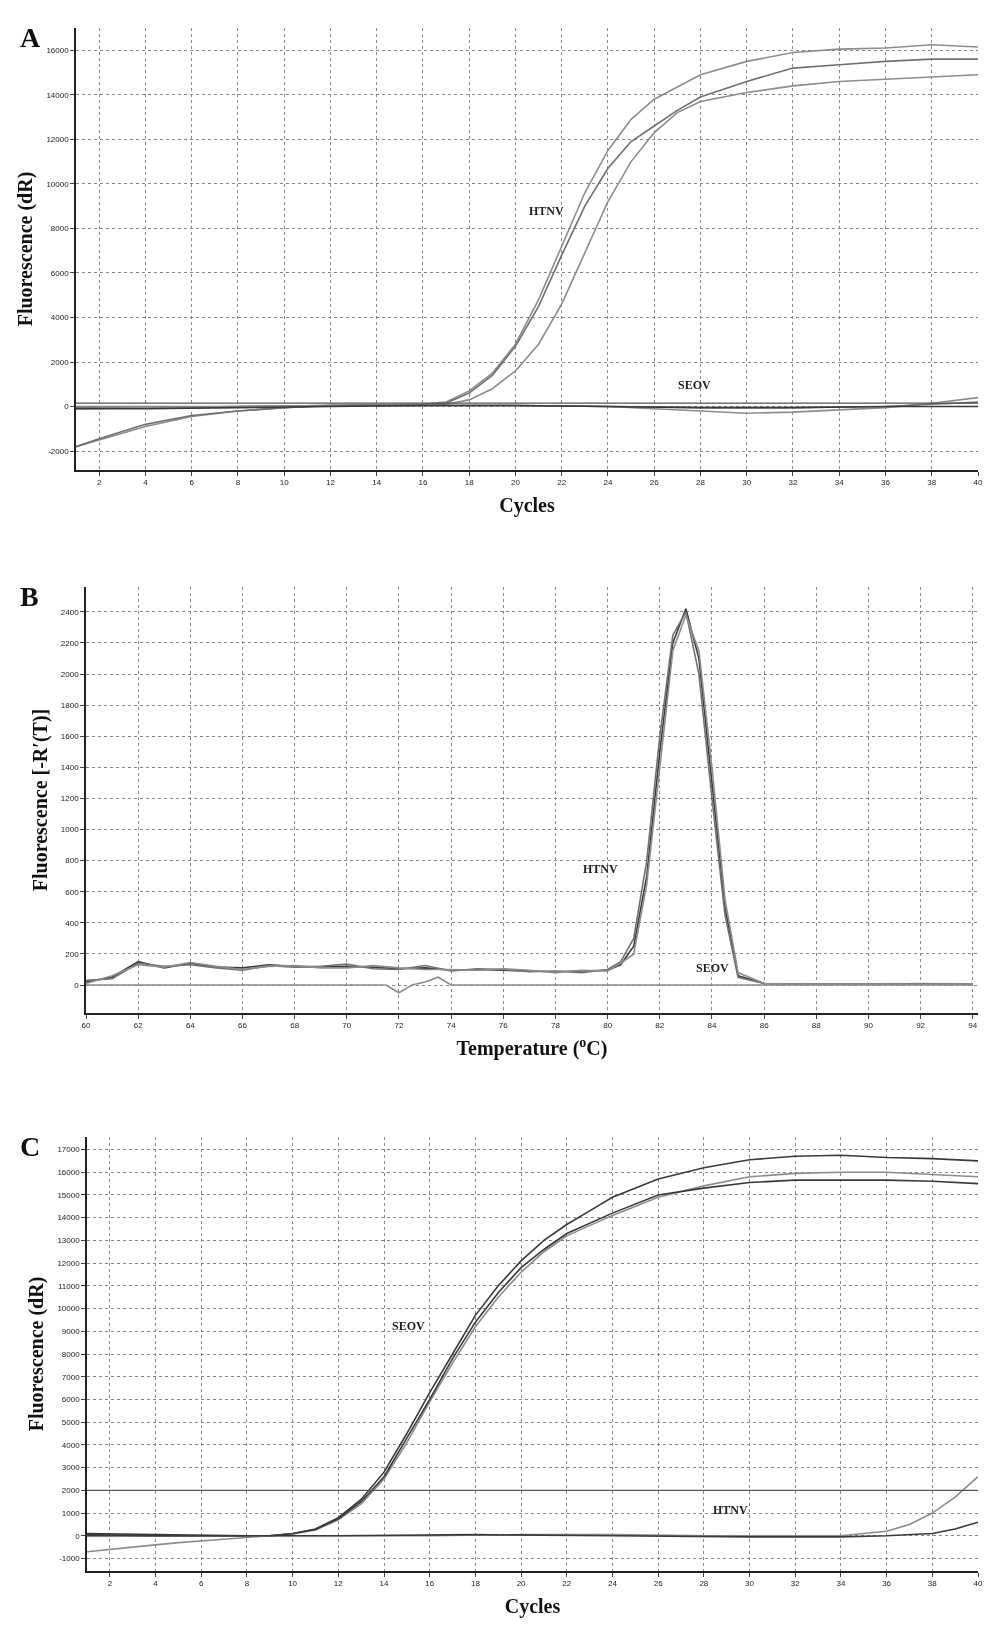 Image resolution: width=986 pixels, height=1626 pixels. Describe the element at coordinates (99, 483) in the screenshot. I see `x-tick-label: 2` at that location.